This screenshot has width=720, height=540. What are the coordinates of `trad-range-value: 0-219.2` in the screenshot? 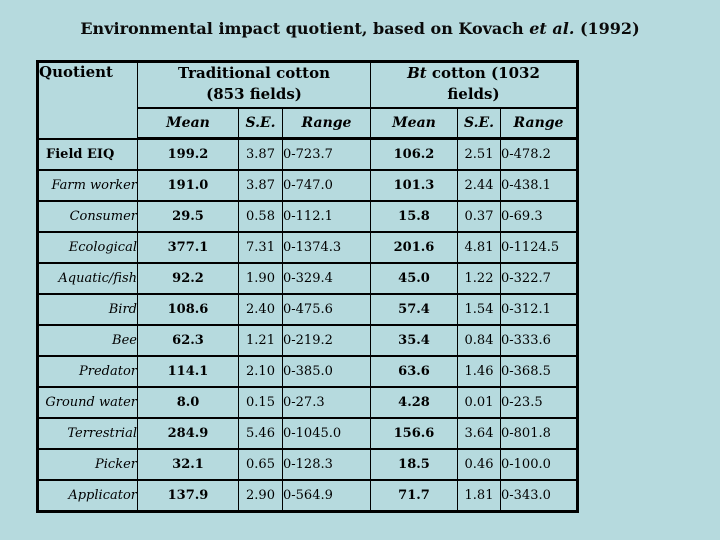 It's located at (326, 340).